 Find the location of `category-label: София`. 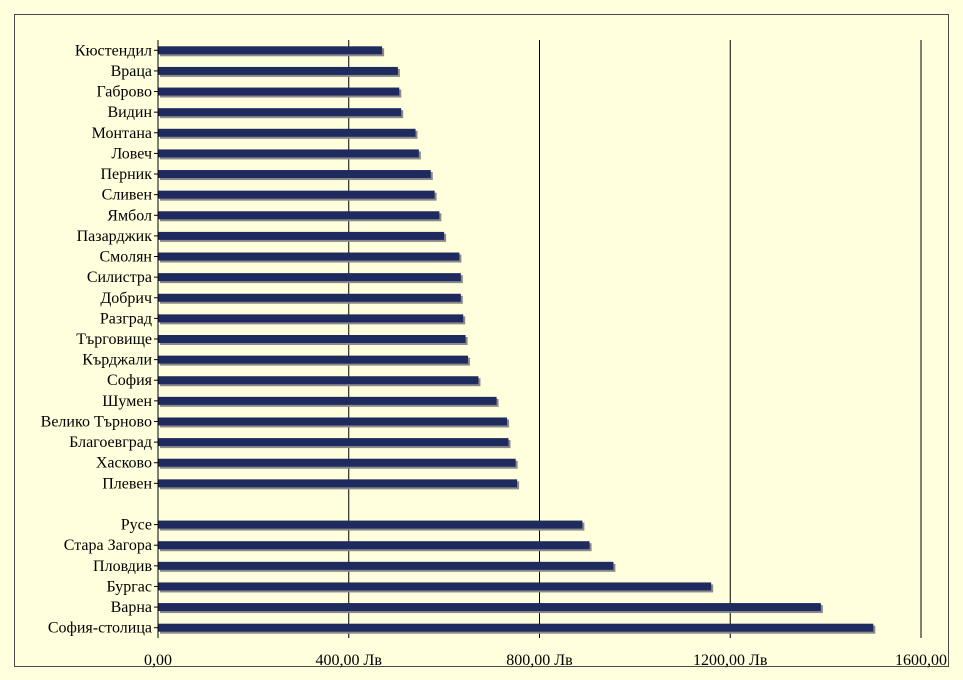

category-label: София is located at coordinates (130, 380).